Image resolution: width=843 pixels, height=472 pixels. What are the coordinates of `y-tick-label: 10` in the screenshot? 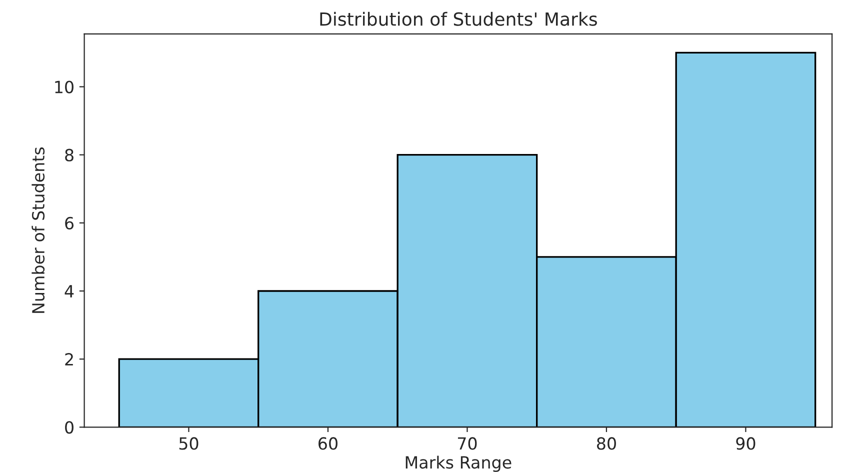 It's located at (64, 87).